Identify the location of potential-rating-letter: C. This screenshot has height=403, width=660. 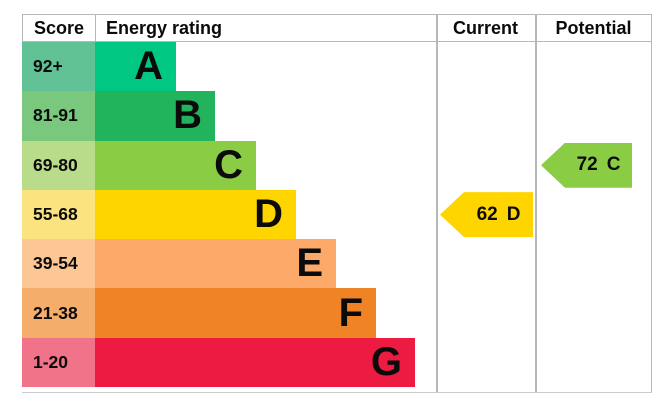
(613, 165).